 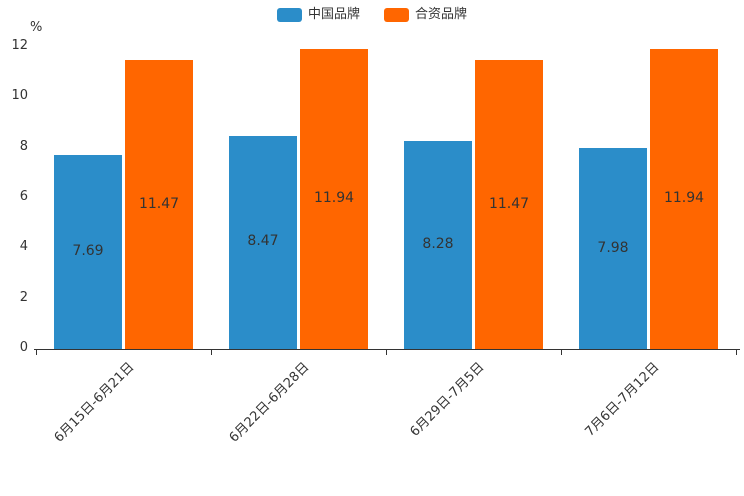 I want to click on bar-合资品牌-2: 11.47, so click(x=509, y=204).